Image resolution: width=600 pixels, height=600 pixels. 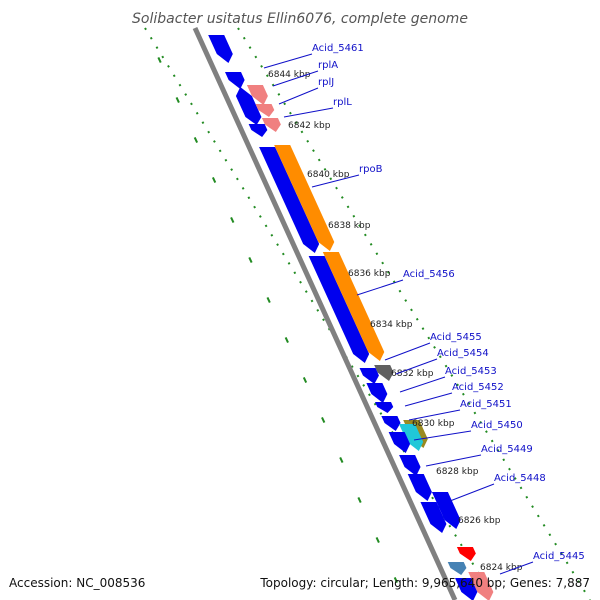 What do you see at coordinates (497, 425) in the screenshot?
I see `gene-label: Acid_5450` at bounding box center [497, 425].